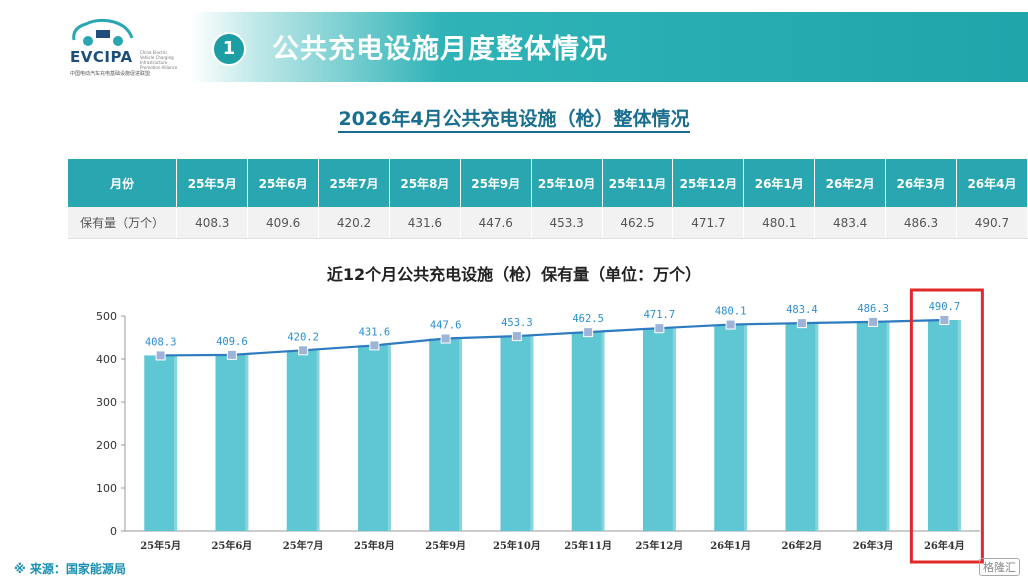 The image size is (1028, 582). What do you see at coordinates (113, 531) in the screenshot?
I see `y-tick-label: 0` at bounding box center [113, 531].